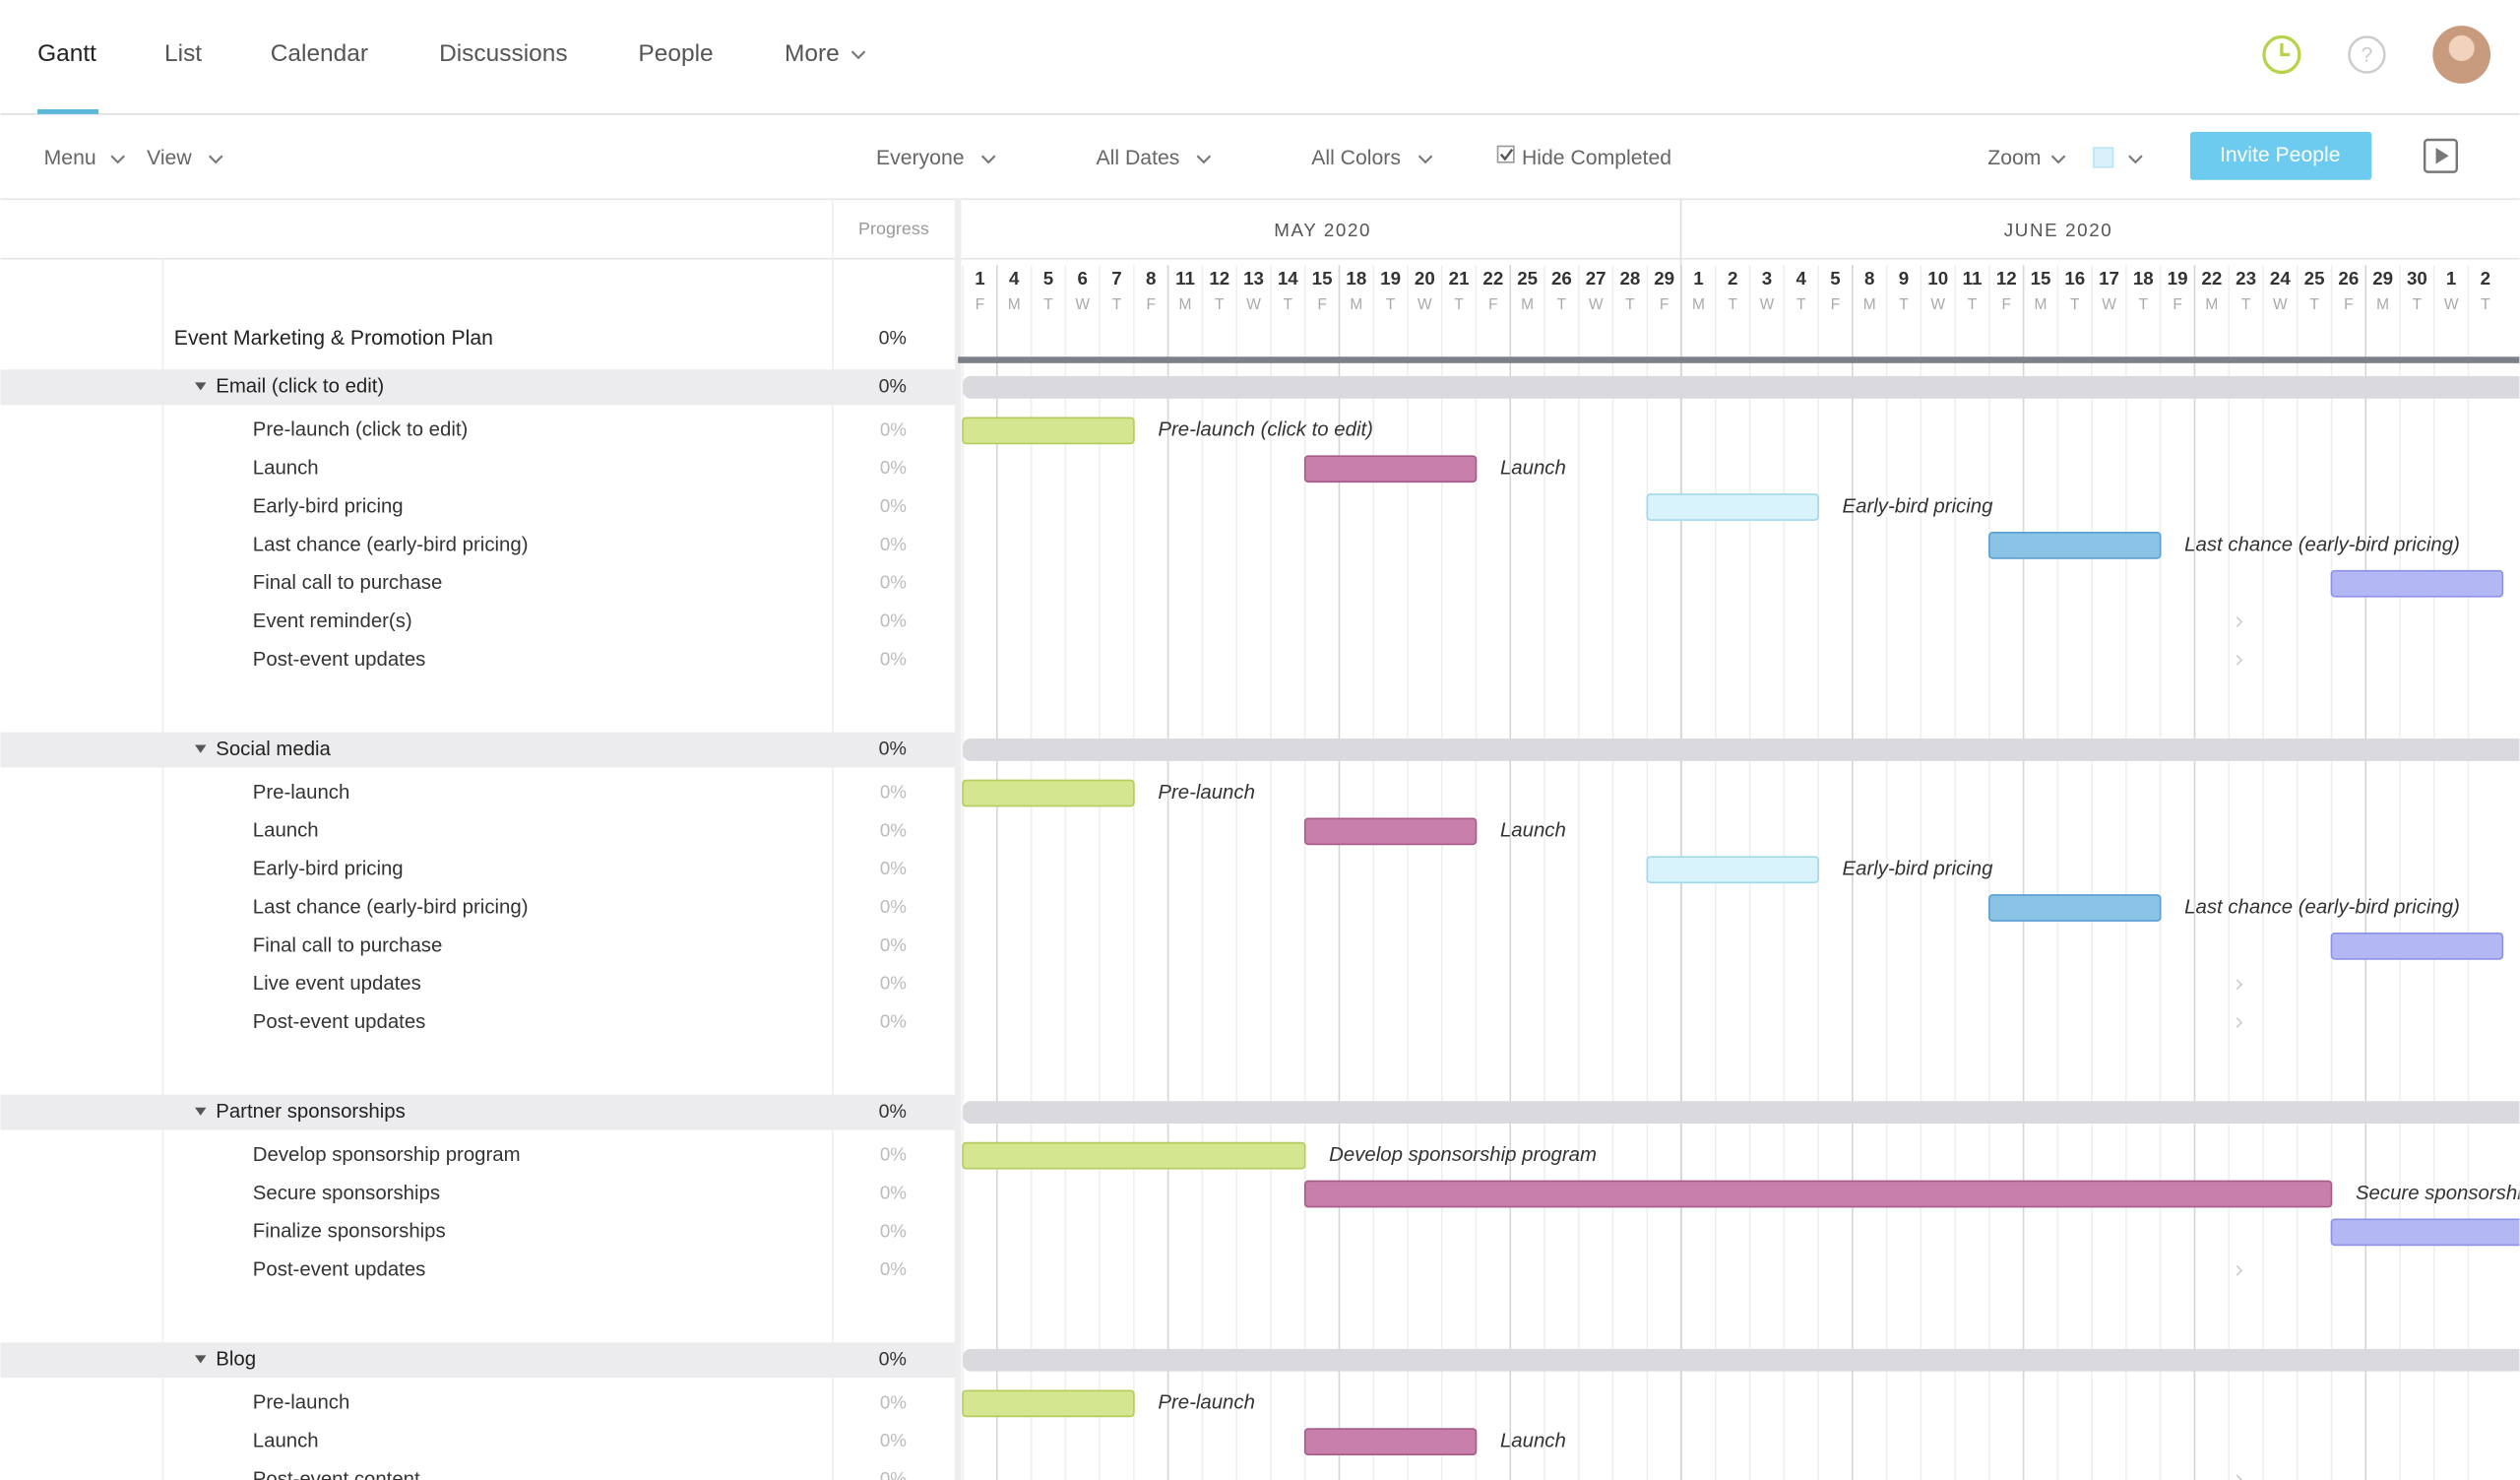 This screenshot has width=2520, height=1480. Describe the element at coordinates (66, 53) in the screenshot. I see `nav-tab: Gantt` at that location.